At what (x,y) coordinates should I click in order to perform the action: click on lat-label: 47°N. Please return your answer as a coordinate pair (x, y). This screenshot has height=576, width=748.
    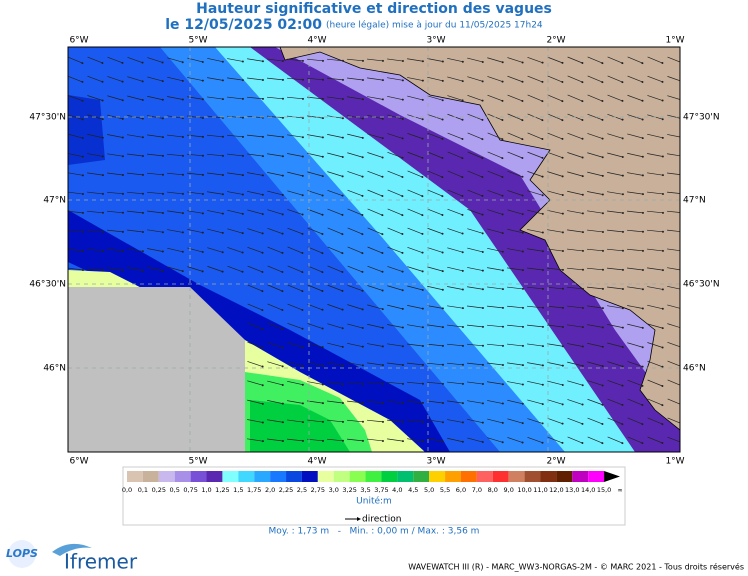
    Looking at the image, I should click on (694, 201).